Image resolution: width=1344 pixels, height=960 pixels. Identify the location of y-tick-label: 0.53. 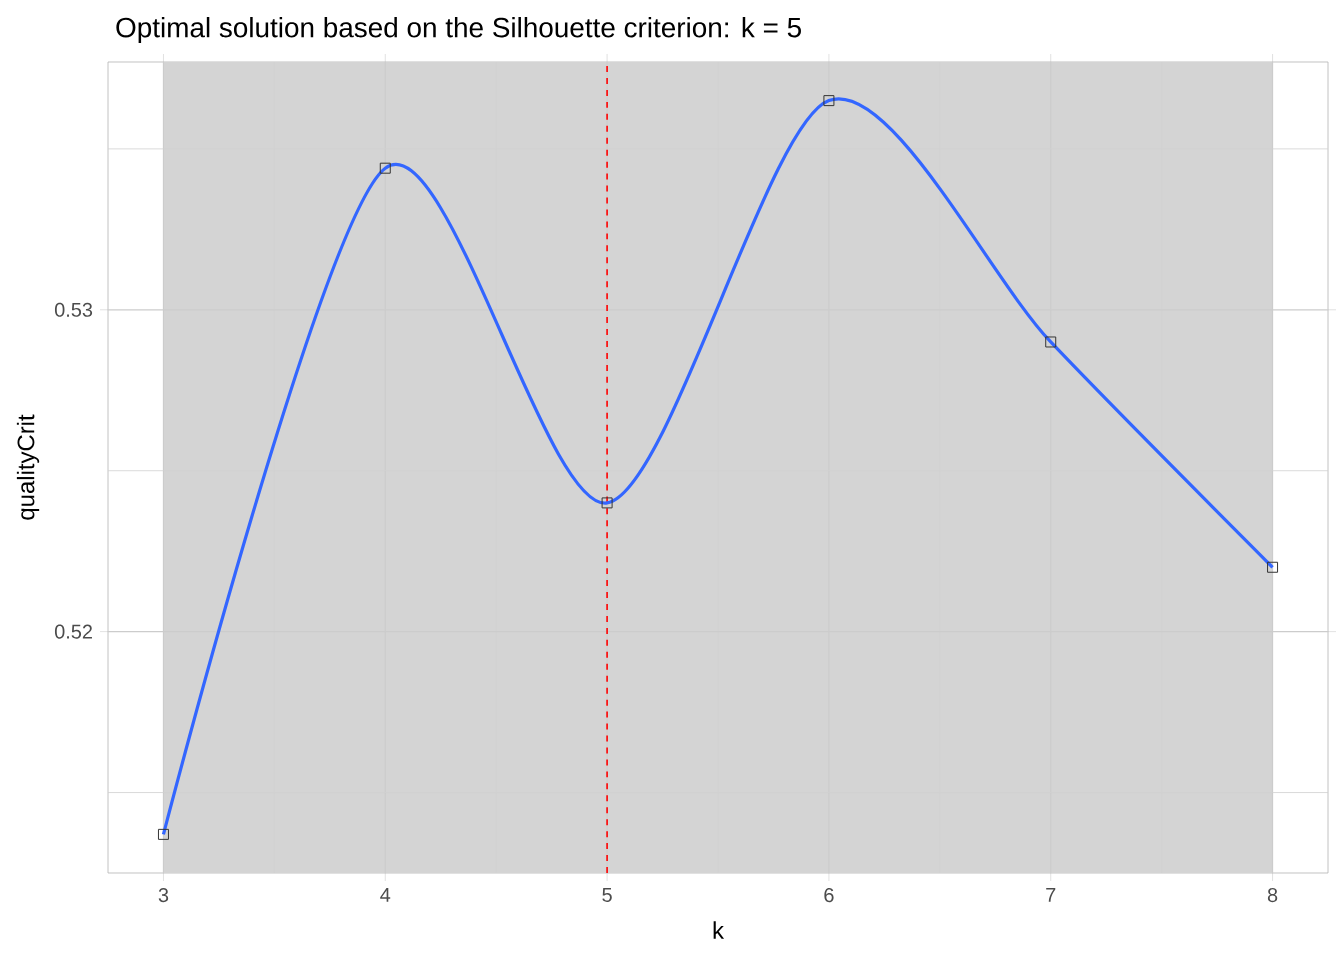
(73, 309).